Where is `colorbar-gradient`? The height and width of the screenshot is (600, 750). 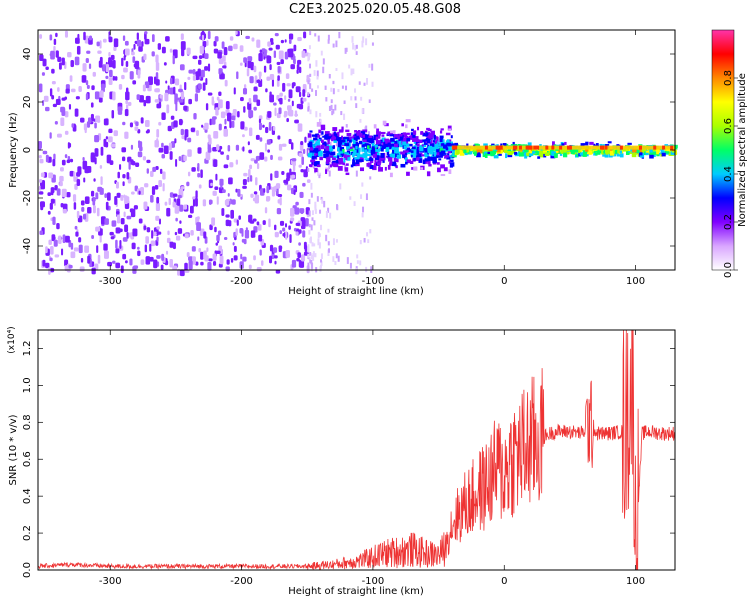 colorbar-gradient is located at coordinates (723, 150).